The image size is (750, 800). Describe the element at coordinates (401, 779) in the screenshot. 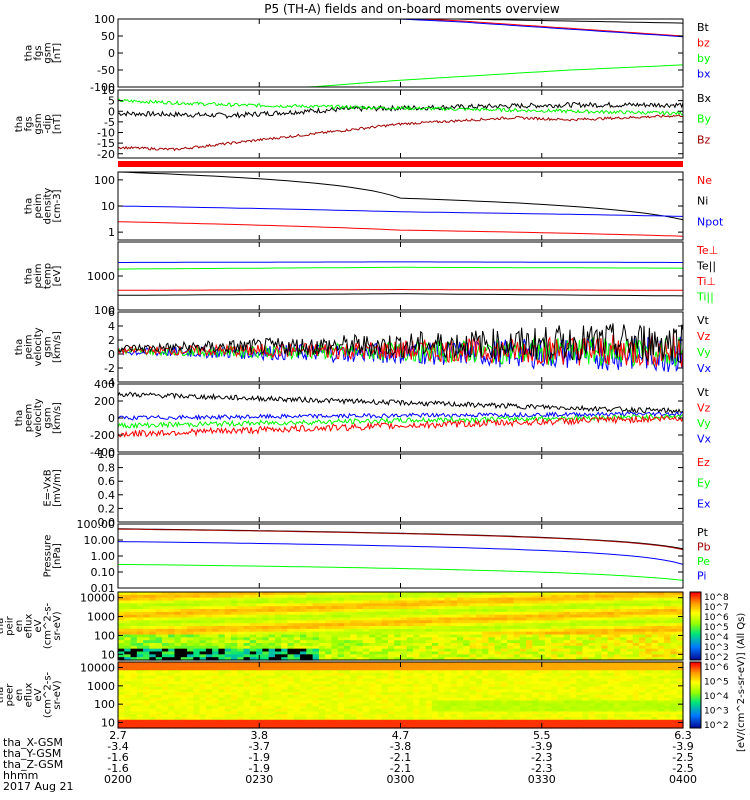

I see `footer-hhmm-value: 0300` at that location.